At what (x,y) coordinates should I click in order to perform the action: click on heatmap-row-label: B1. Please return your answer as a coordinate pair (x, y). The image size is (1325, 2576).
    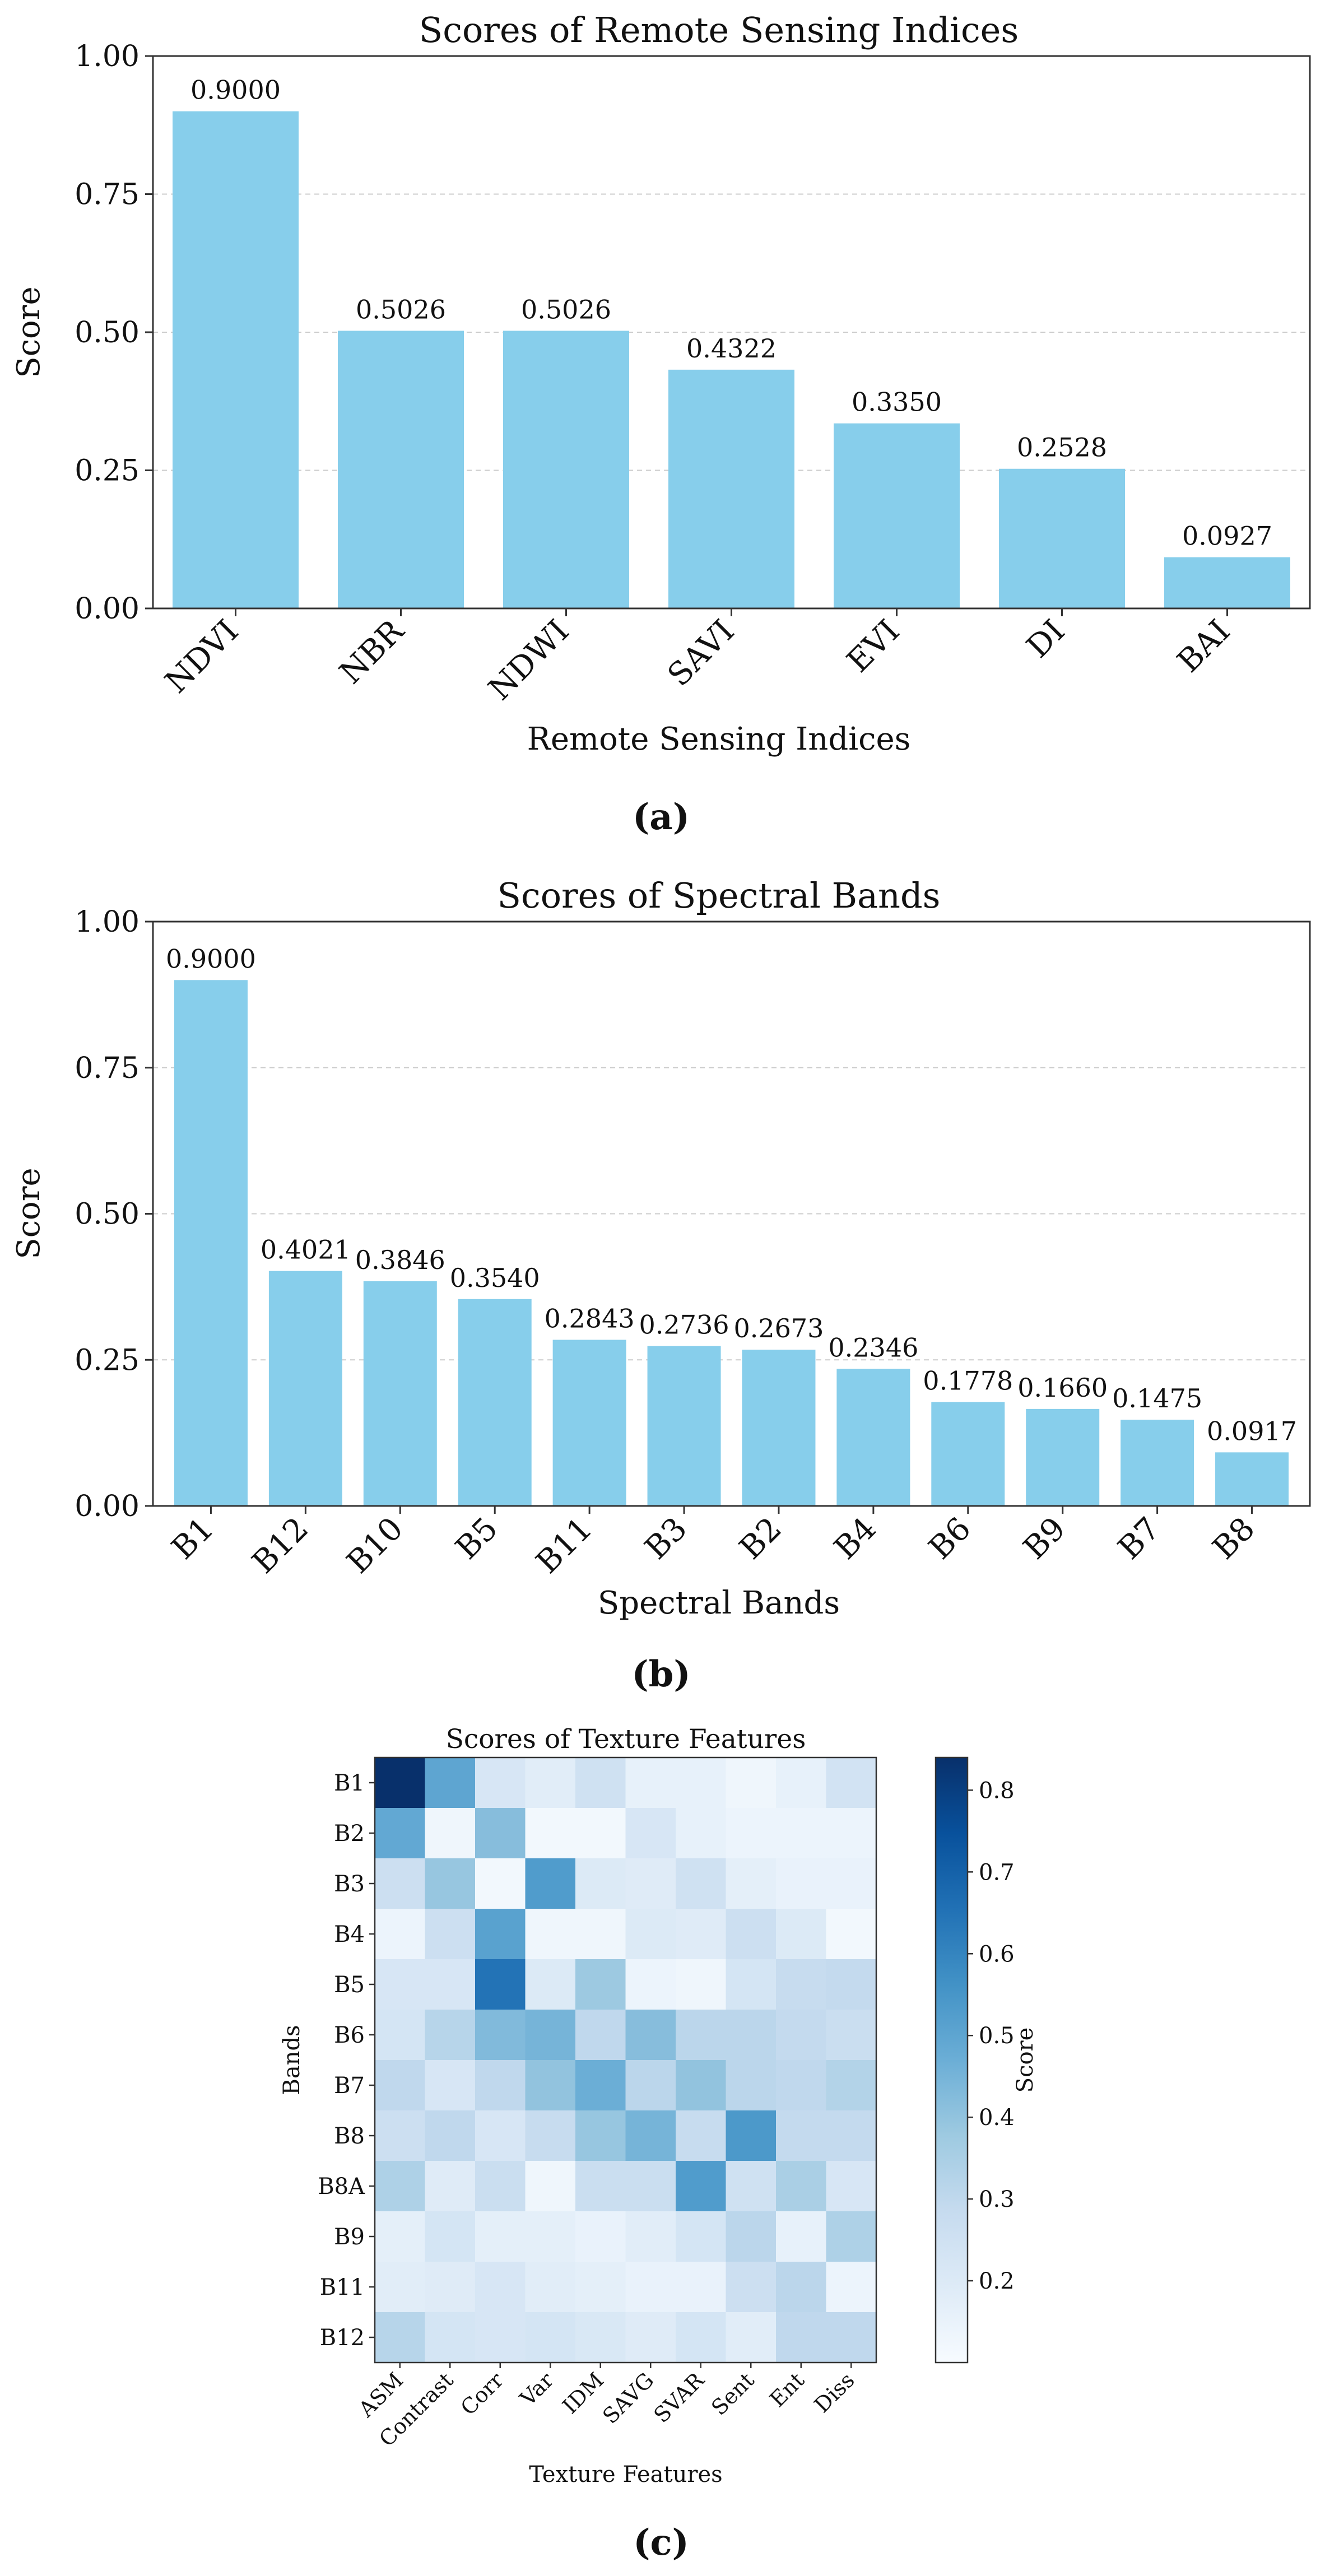
    Looking at the image, I should click on (350, 1783).